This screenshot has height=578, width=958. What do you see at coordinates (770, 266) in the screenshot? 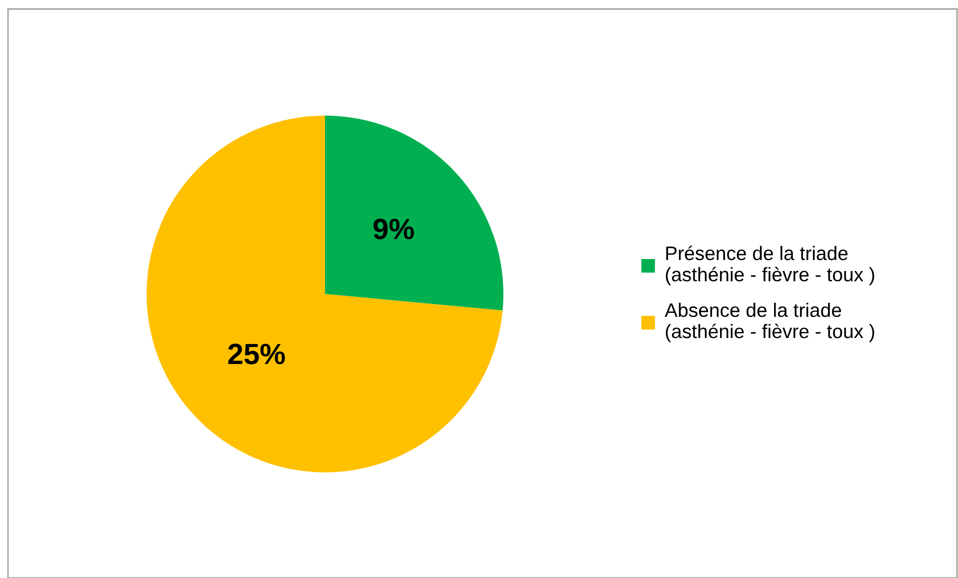
I see `legend-label: Présence de la triade (asthénie - fièvre - toux )` at bounding box center [770, 266].